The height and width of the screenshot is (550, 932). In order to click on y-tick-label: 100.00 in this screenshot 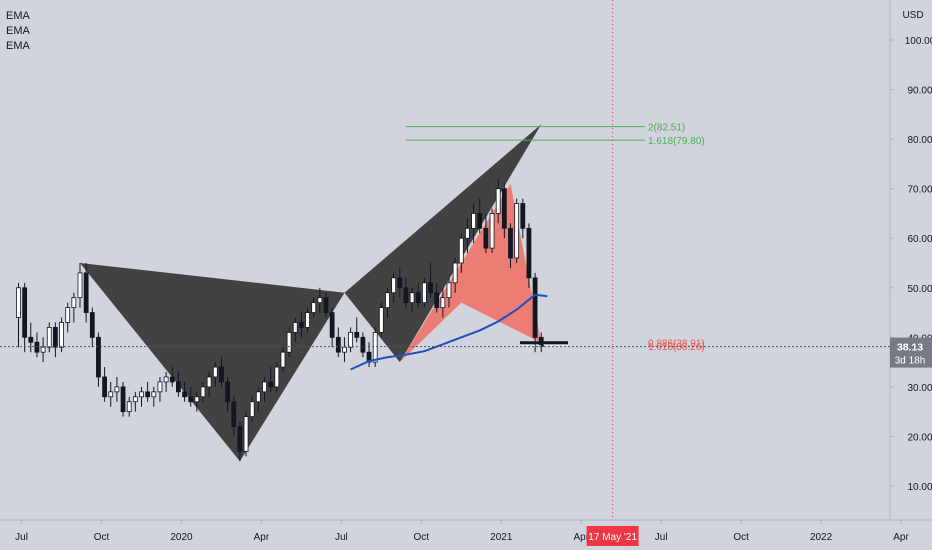, I will do `click(918, 41)`.